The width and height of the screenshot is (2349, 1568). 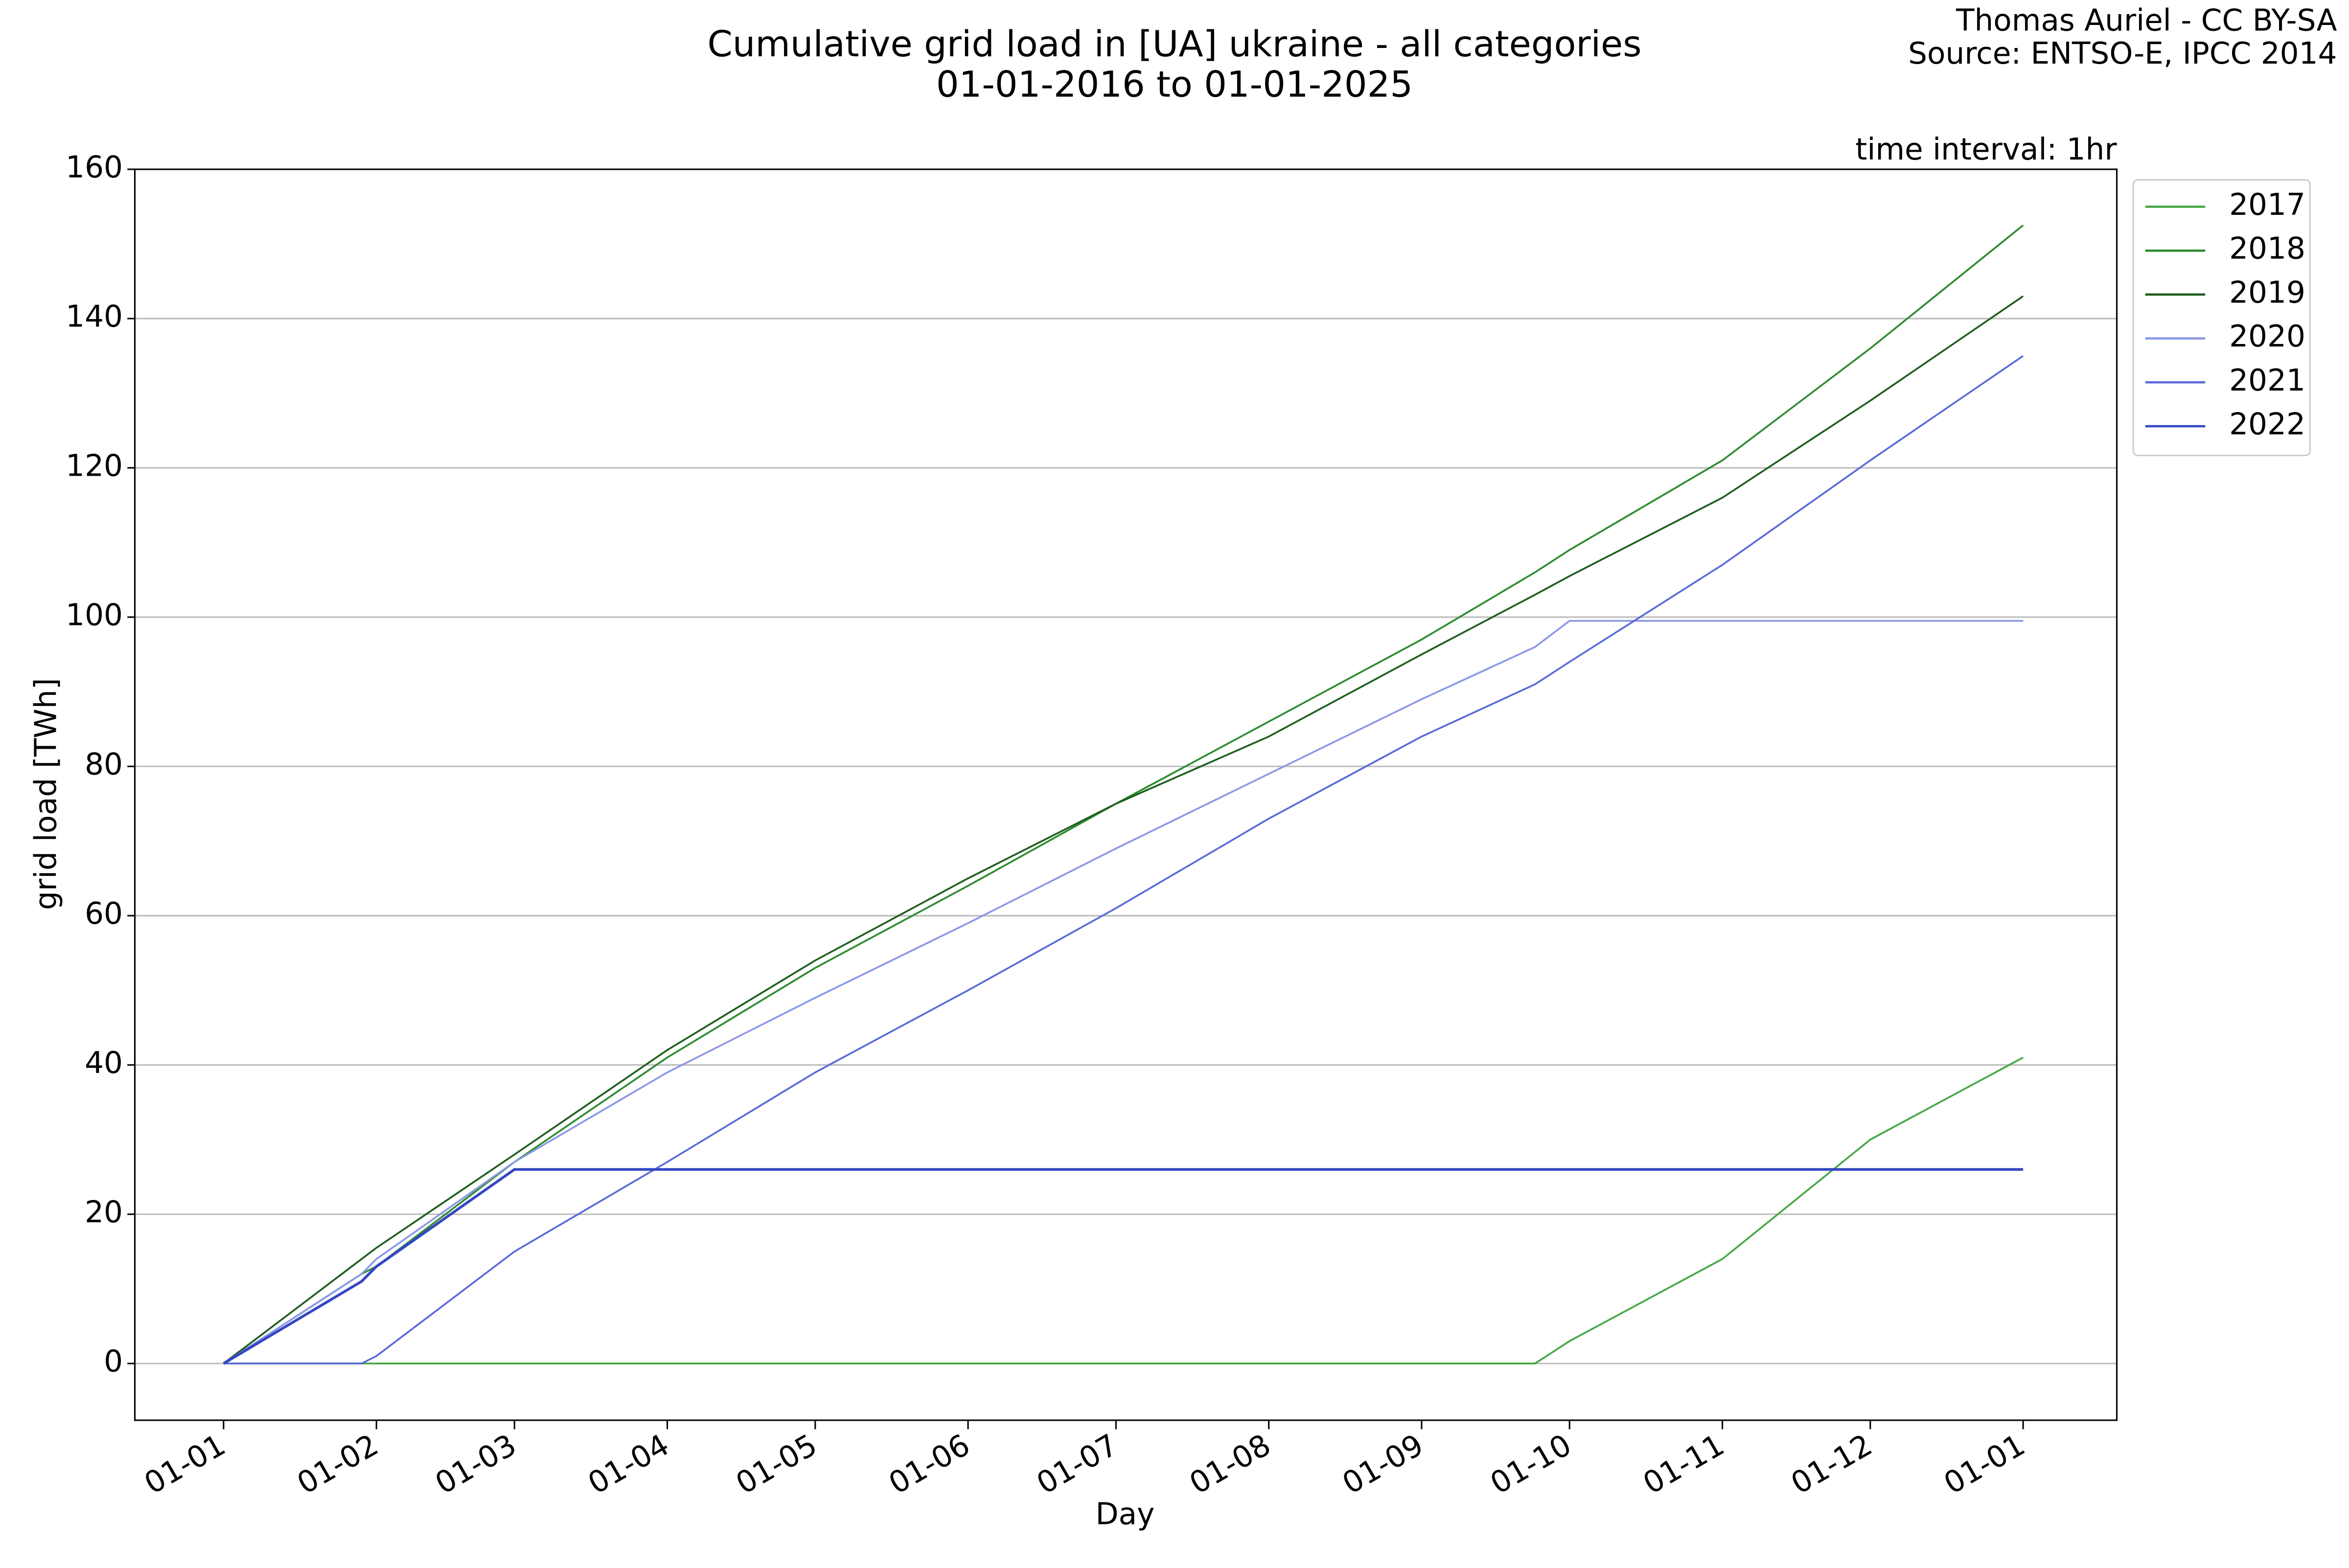 I want to click on legend-box, so click(x=2221, y=318).